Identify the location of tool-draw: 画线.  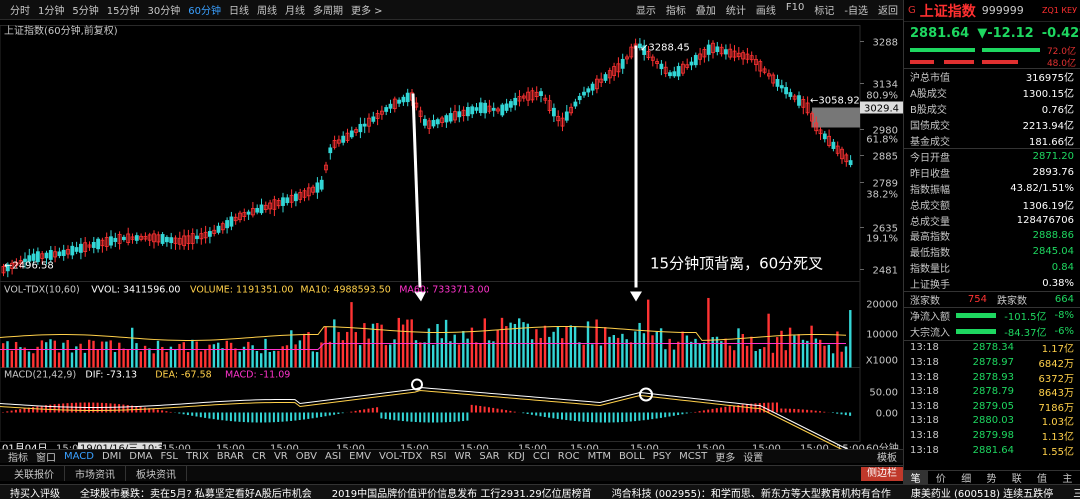
(765, 11).